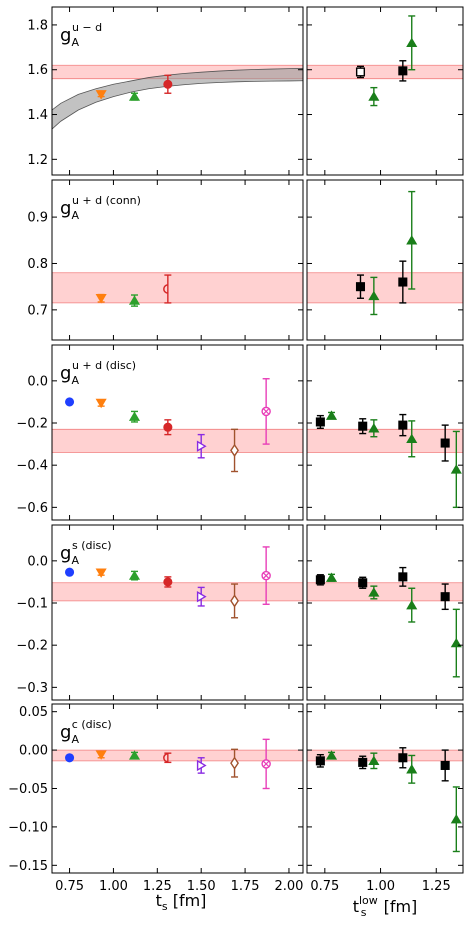  What do you see at coordinates (37, 310) in the screenshot?
I see `y-tick-label: 0.7` at bounding box center [37, 310].